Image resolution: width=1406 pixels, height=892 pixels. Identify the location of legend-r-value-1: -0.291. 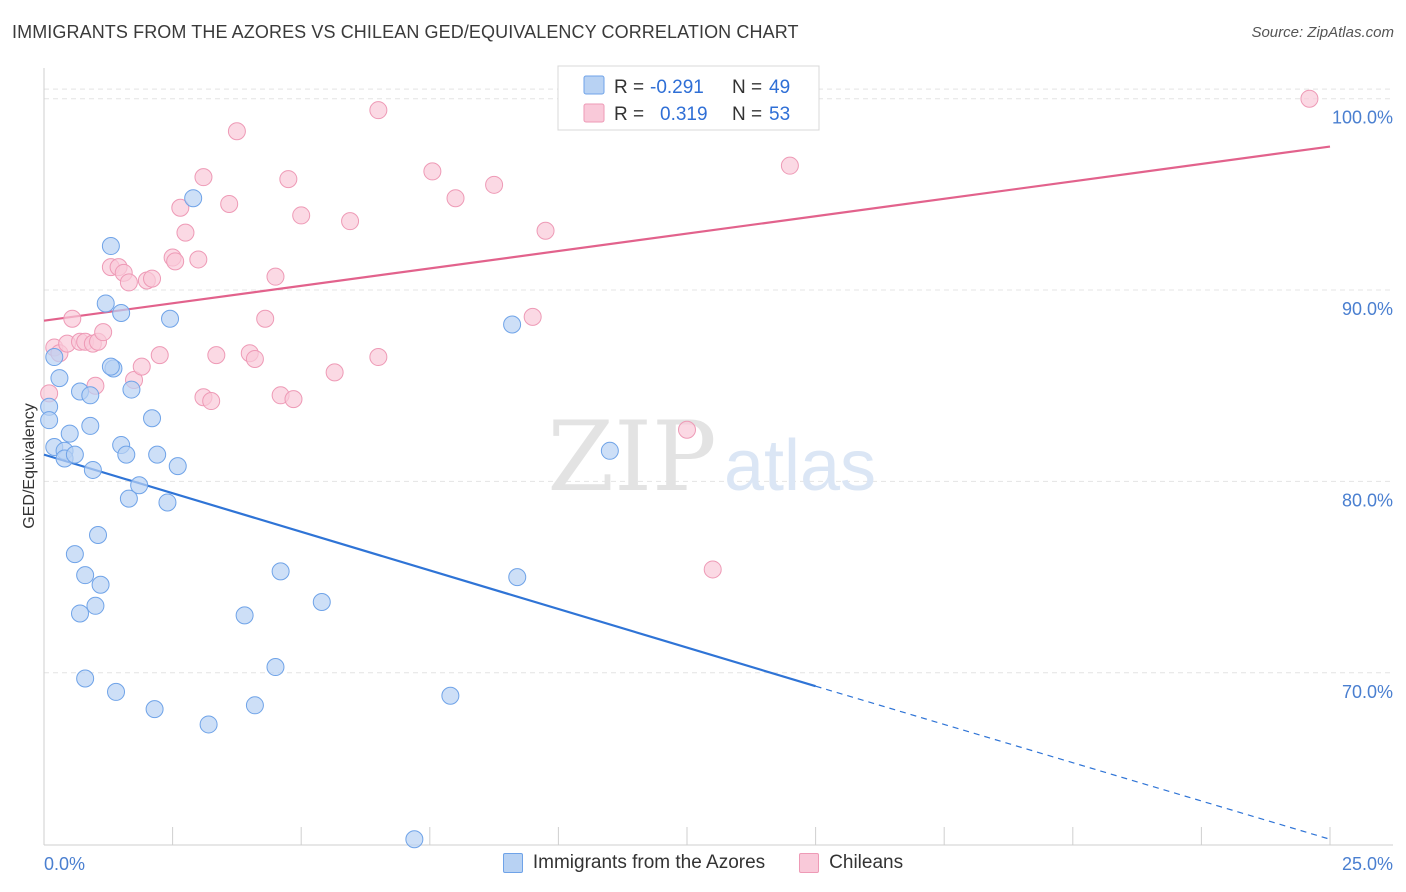
(677, 87).